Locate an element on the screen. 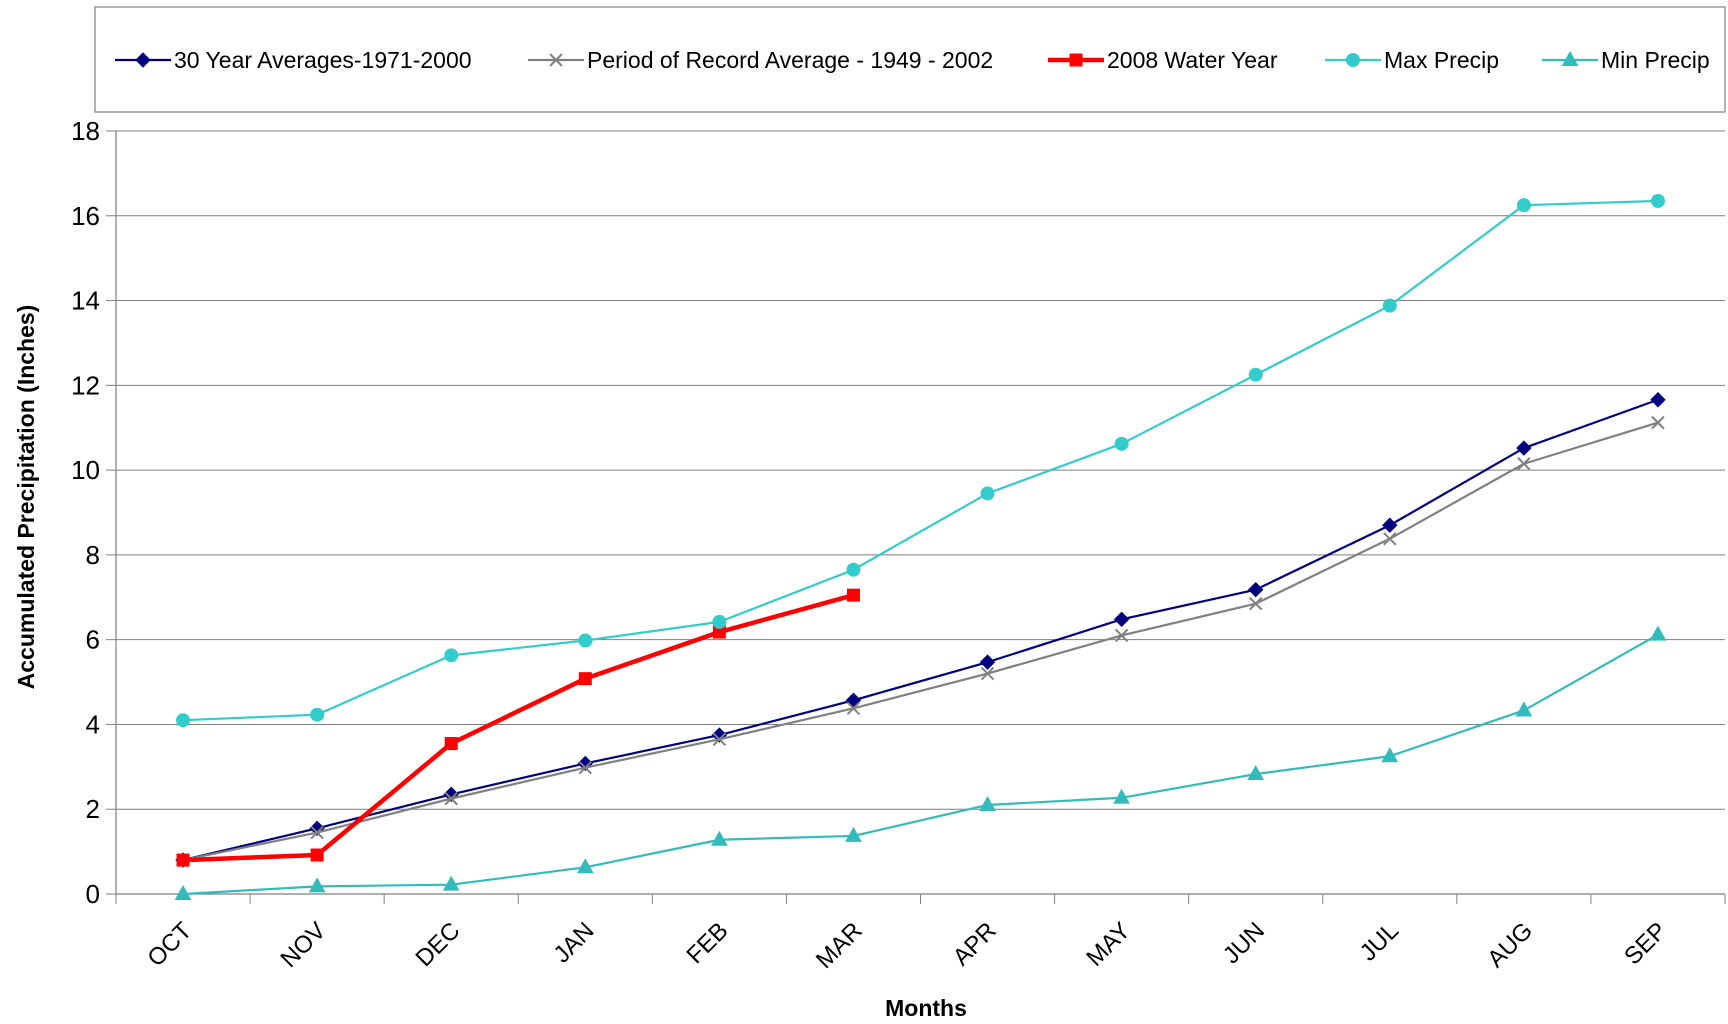 This screenshot has height=1024, width=1728. y-tick-label: 2 is located at coordinates (93, 809).